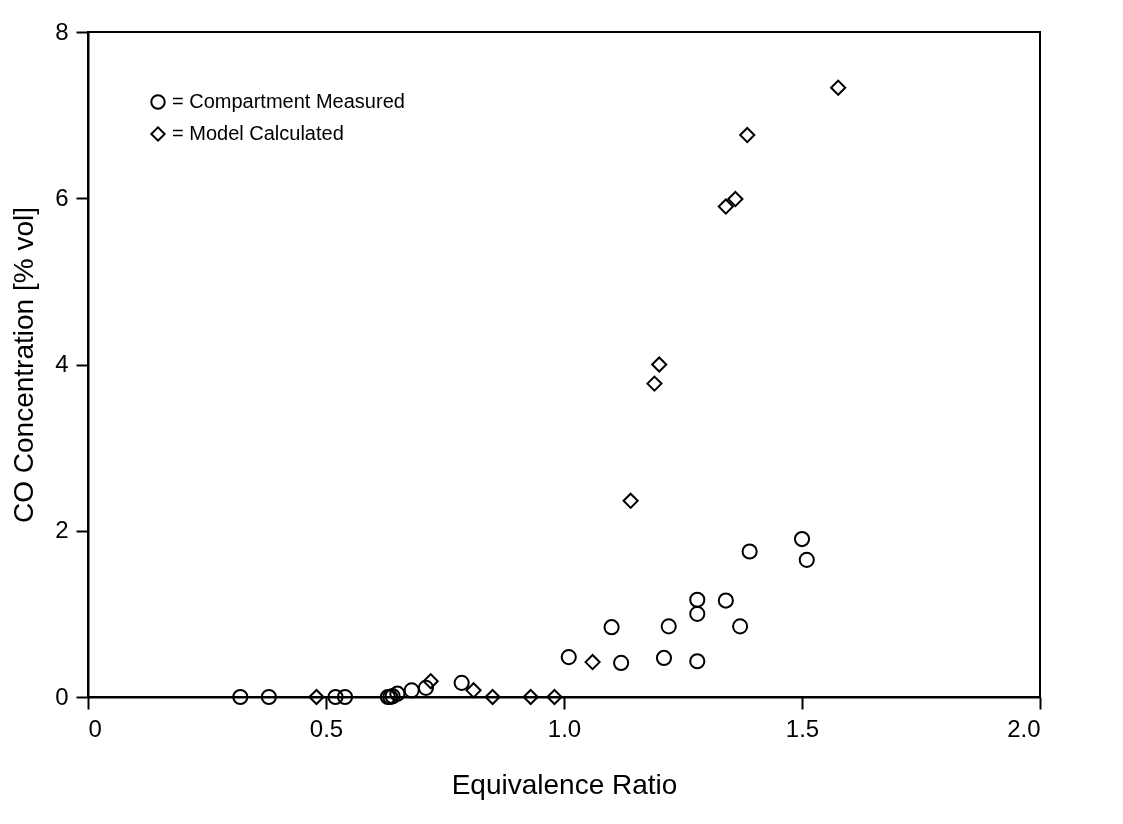  Describe the element at coordinates (1024, 728) in the screenshot. I see `x-tick-label: 2.0` at that location.